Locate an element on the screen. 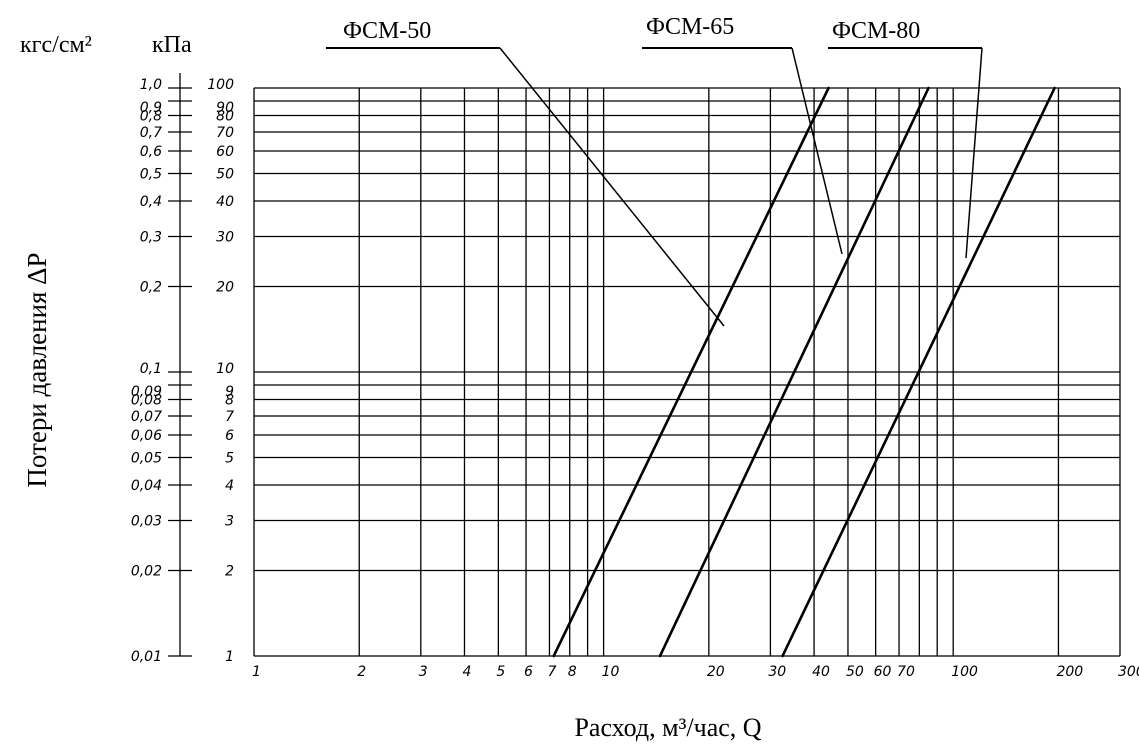 This screenshot has width=1139, height=749. y-tick-label-kpa: 8 is located at coordinates (229, 401).